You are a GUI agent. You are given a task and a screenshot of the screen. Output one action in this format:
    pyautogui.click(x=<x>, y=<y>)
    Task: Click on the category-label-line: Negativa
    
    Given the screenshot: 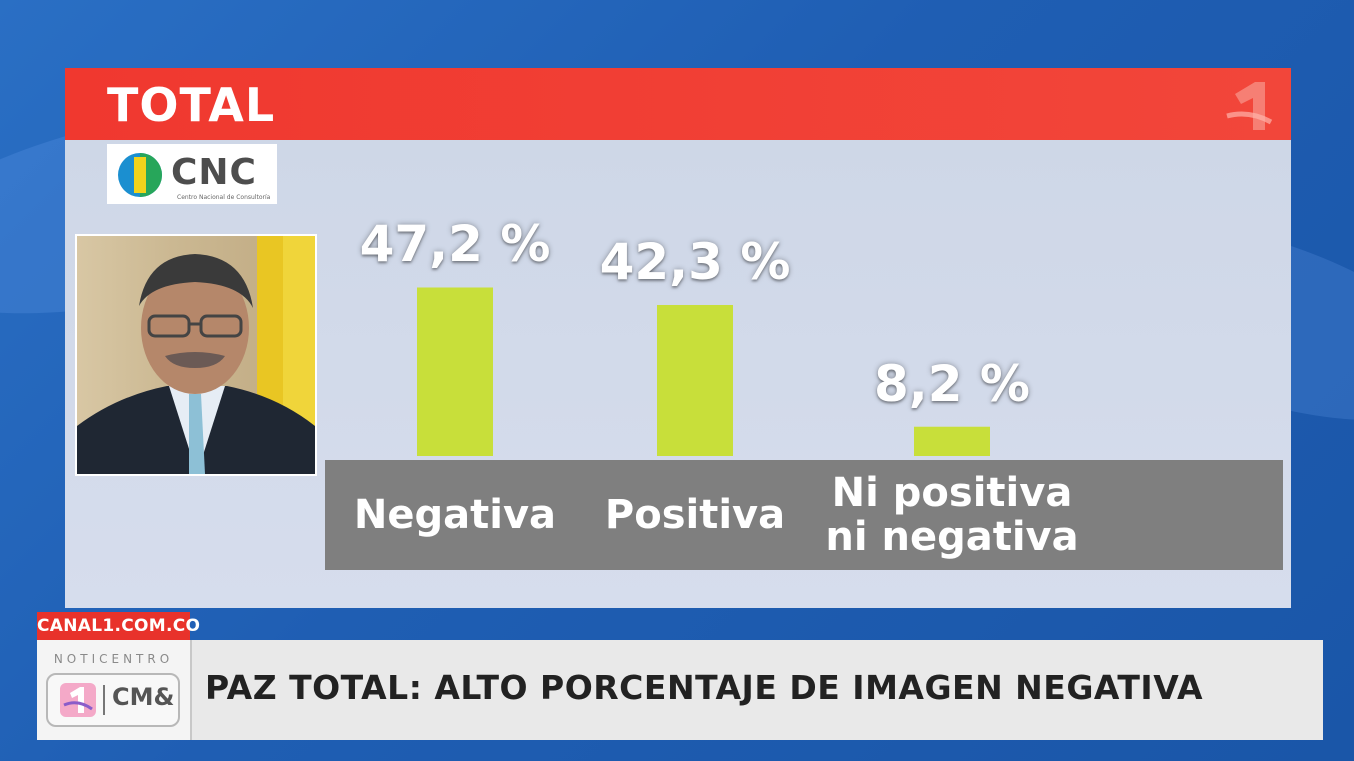 What is the action you would take?
    pyautogui.click(x=455, y=515)
    